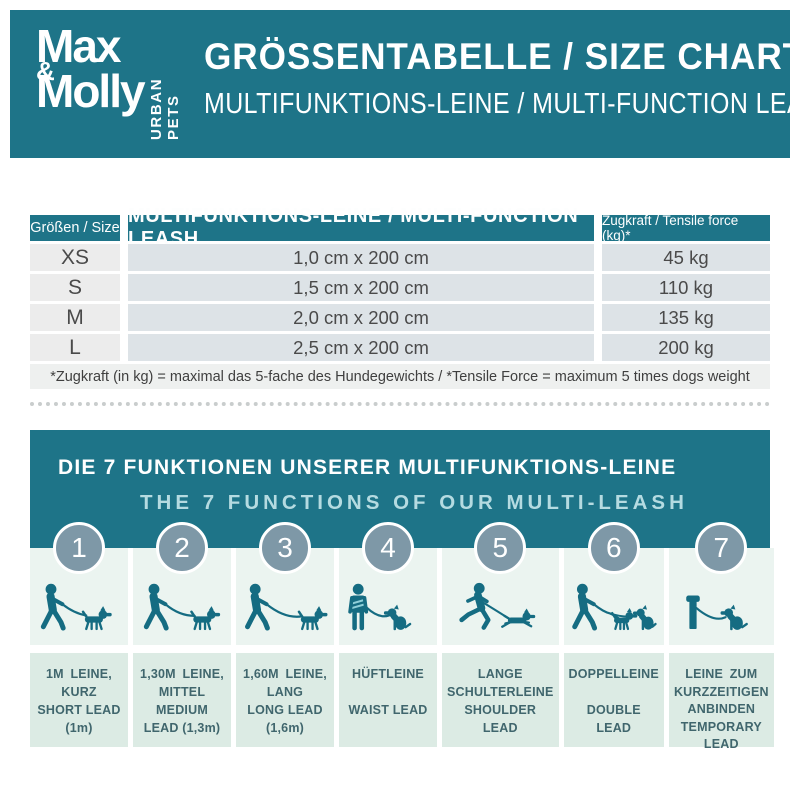  I want to click on logo-wordmark: Max & Molly, so click(91, 80).